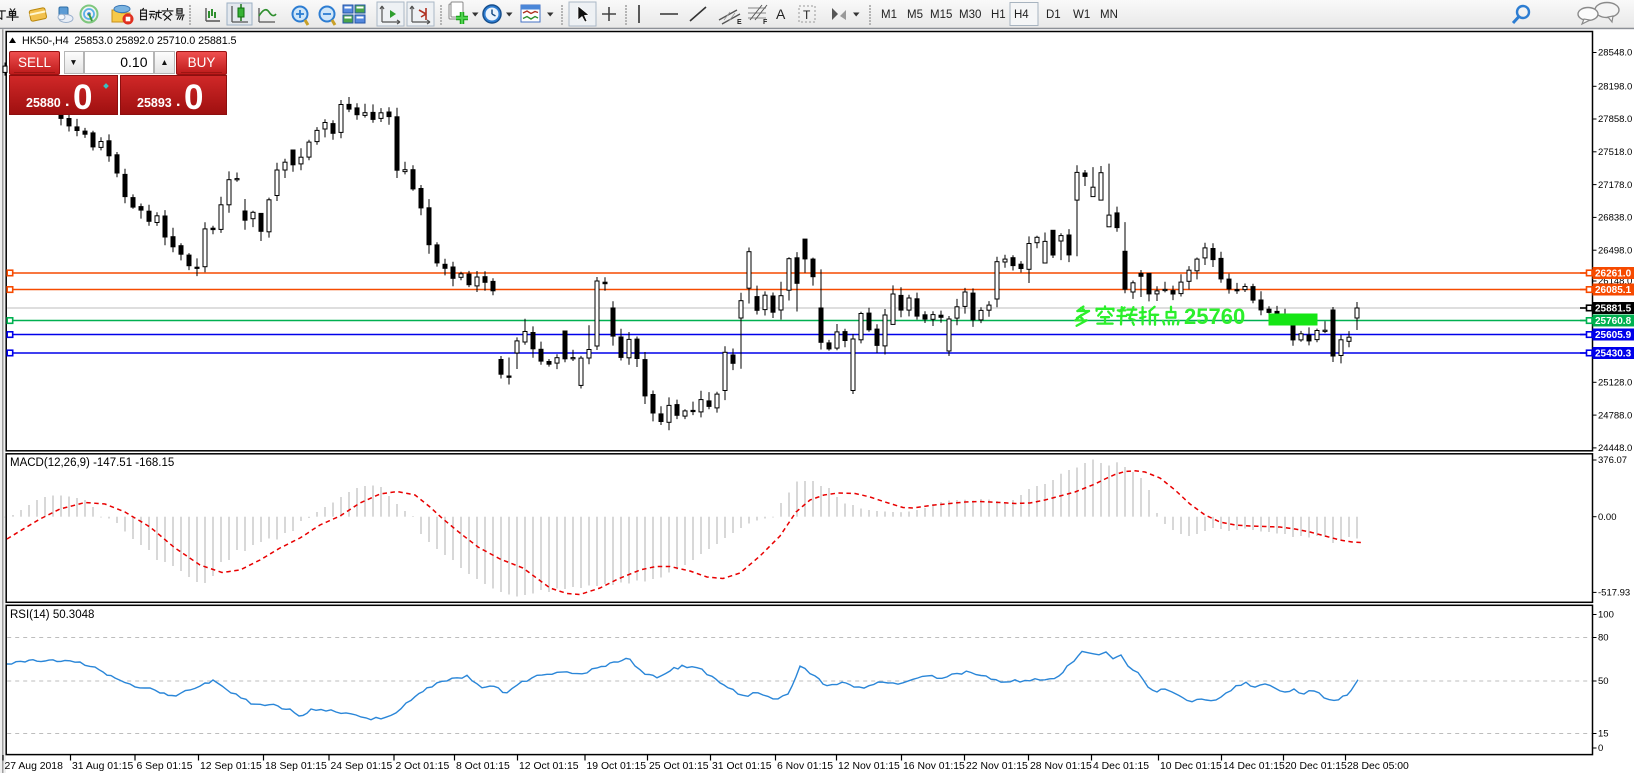 This screenshot has width=1634, height=773. What do you see at coordinates (1603, 638) in the screenshot?
I see `svg-text: 80` at bounding box center [1603, 638].